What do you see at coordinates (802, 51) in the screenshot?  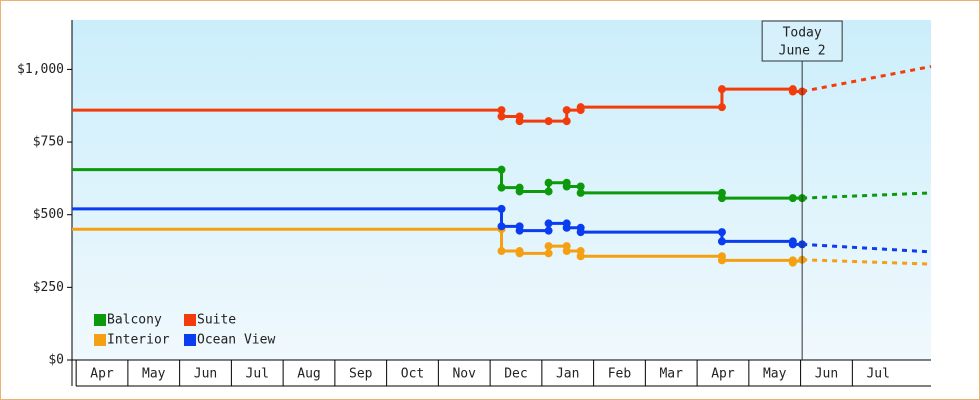 I see `today-label: June 2` at bounding box center [802, 51].